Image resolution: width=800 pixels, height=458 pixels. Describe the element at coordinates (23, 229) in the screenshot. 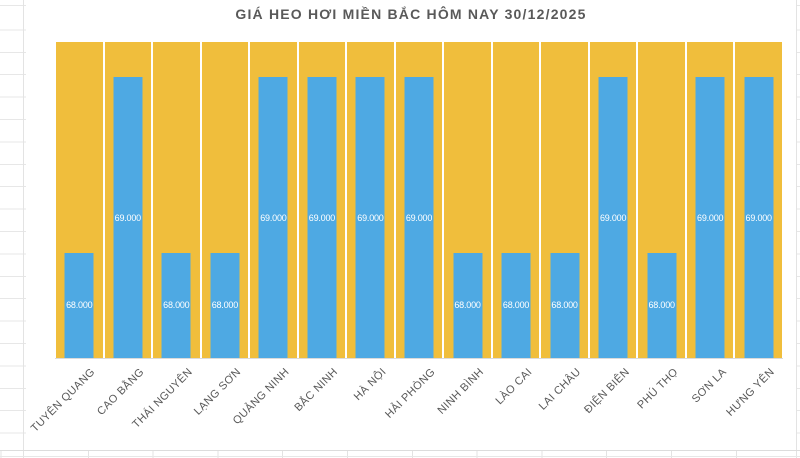

I see `sheet-column-line-left` at that location.